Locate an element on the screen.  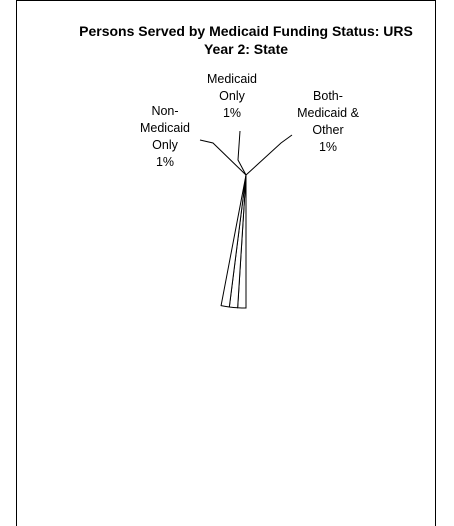
slice-label: Medicaid Only 1% is located at coordinates (232, 96).